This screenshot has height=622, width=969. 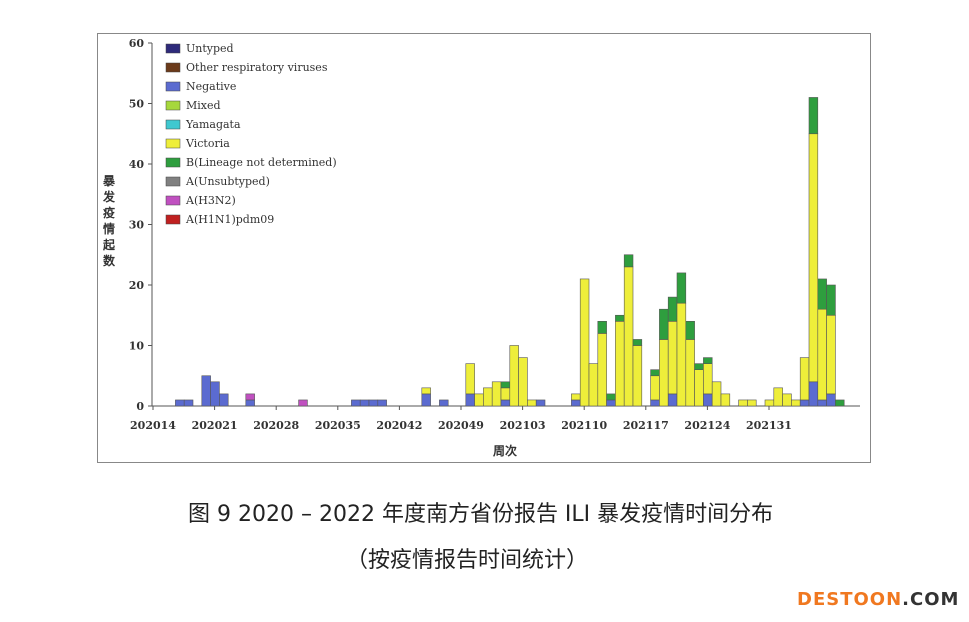 I want to click on y-axis-label-char: 疫, so click(x=109, y=212).